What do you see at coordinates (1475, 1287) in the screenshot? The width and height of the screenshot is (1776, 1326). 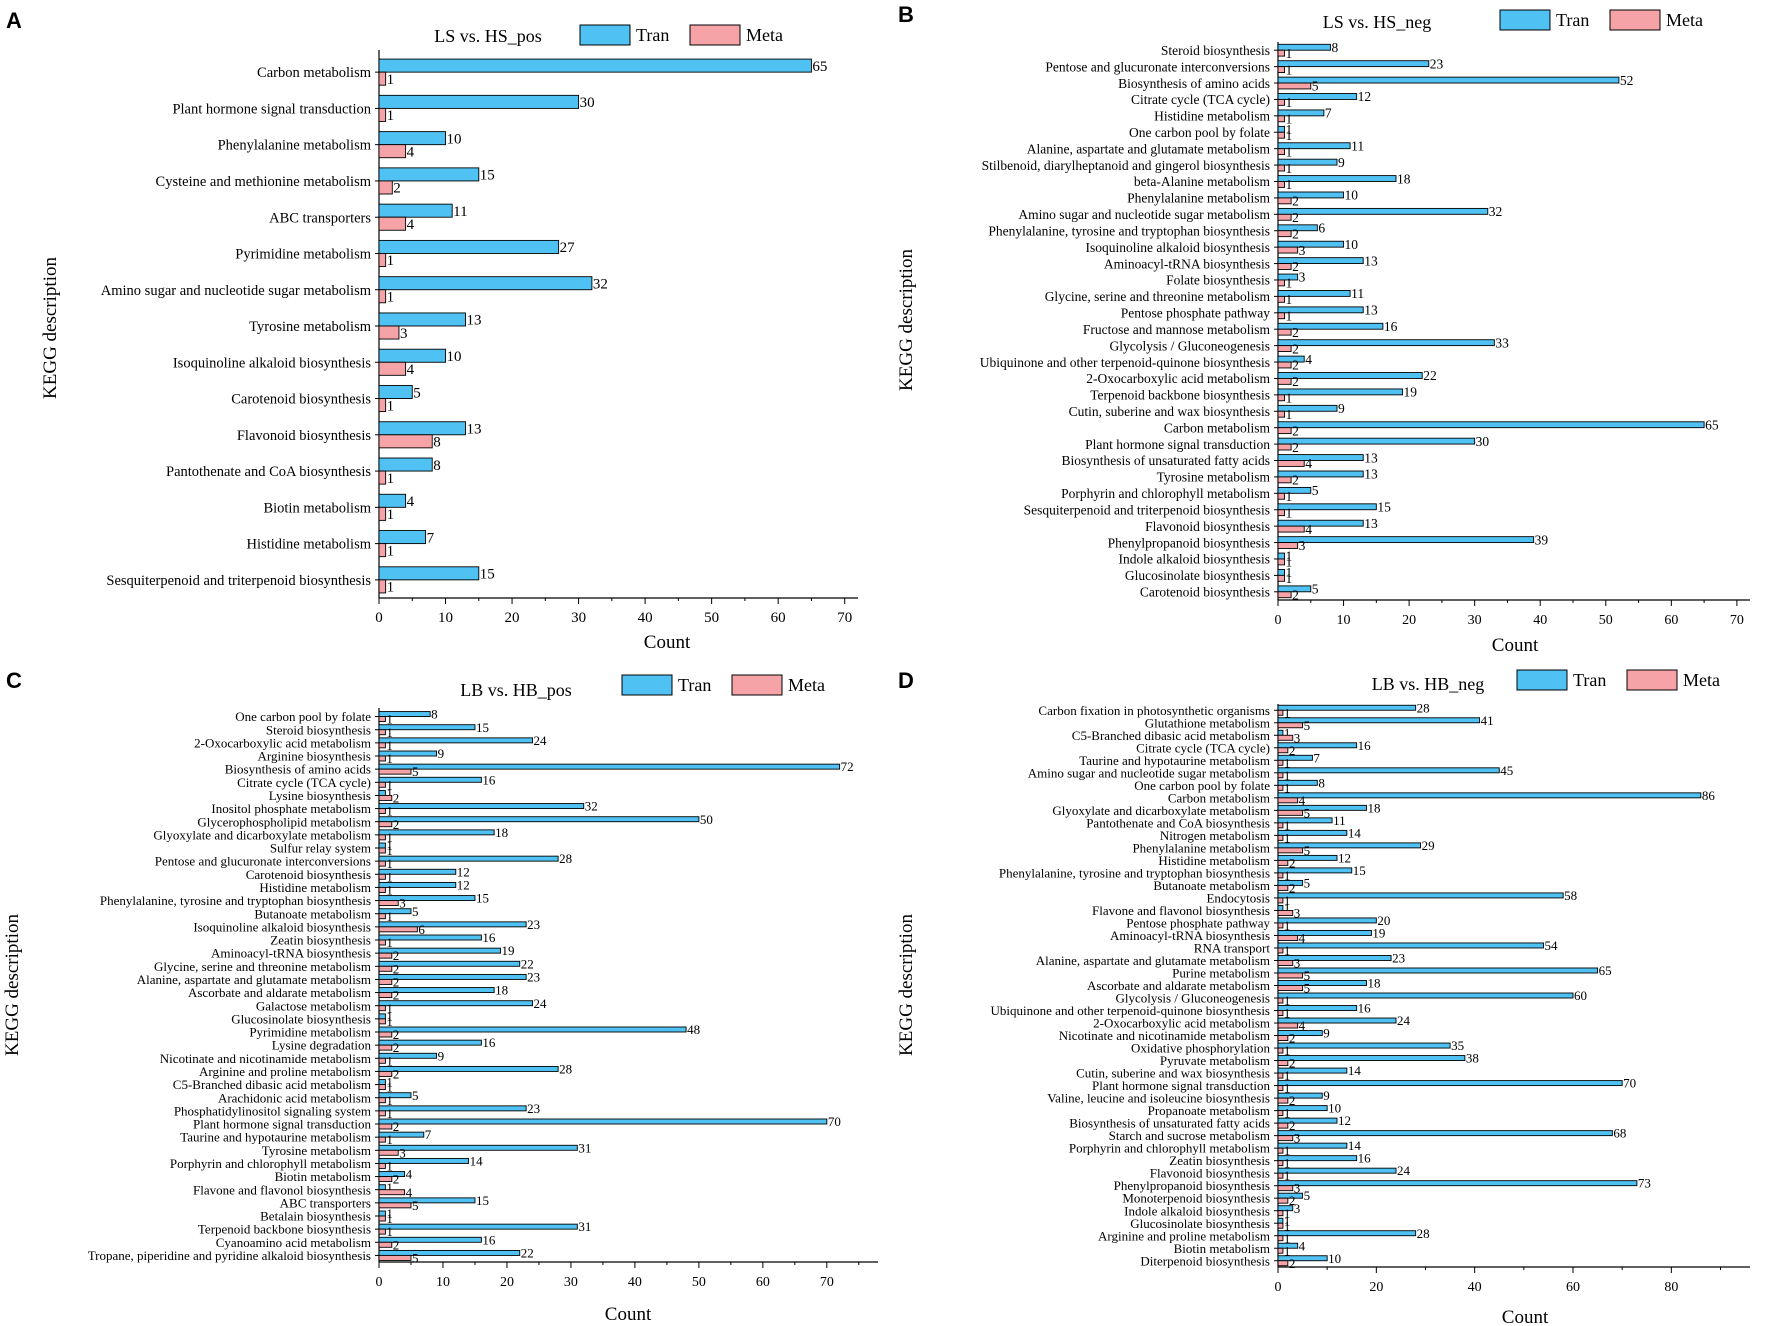 I see `x-tick-label: 40` at bounding box center [1475, 1287].